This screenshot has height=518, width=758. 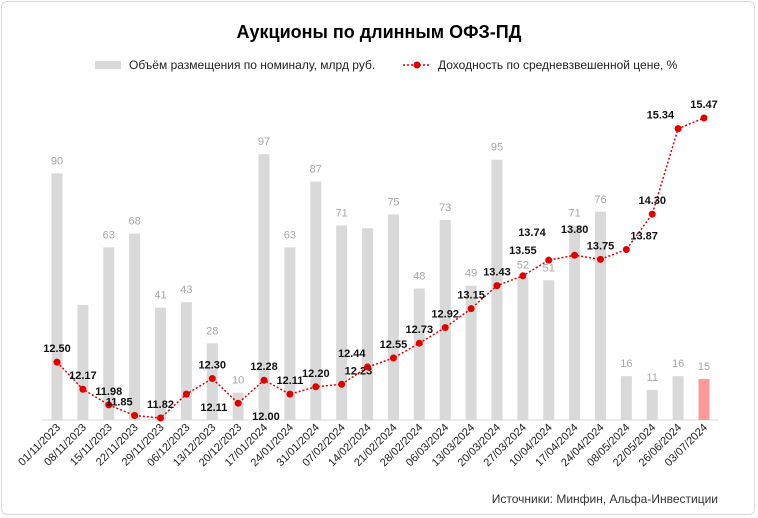 I want to click on yield-value-label: 13.55, so click(x=523, y=251).